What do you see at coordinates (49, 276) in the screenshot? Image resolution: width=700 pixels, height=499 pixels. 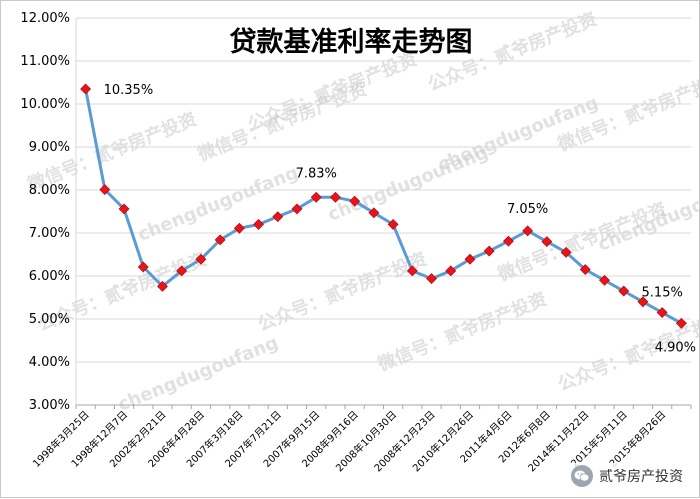 I see `y-tick-label: 6.00%` at bounding box center [49, 276].